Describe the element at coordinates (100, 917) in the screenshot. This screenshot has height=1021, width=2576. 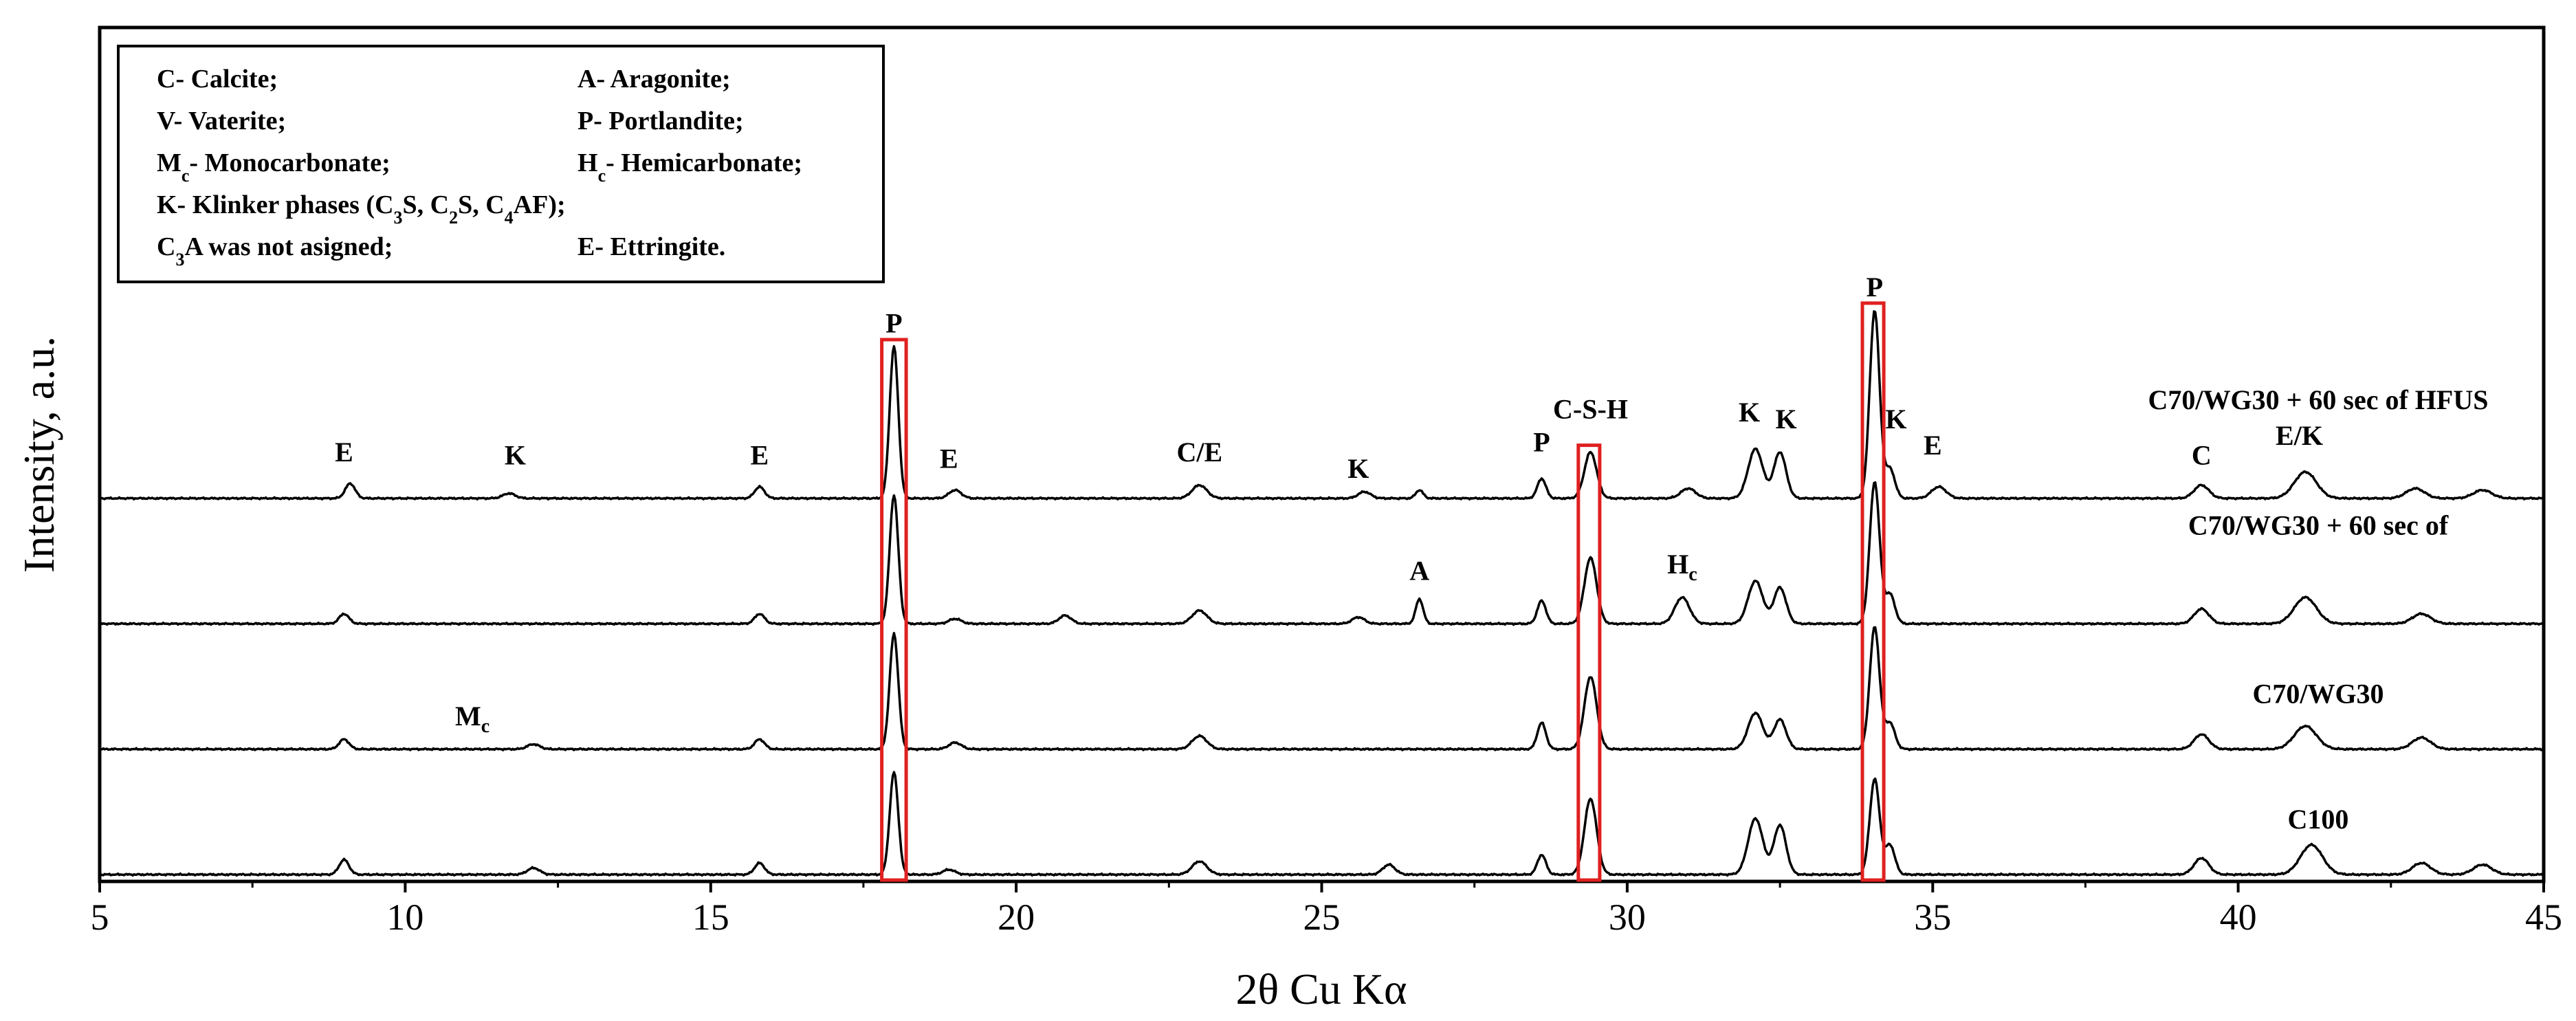
I see `x-tick-label-0: 5` at that location.